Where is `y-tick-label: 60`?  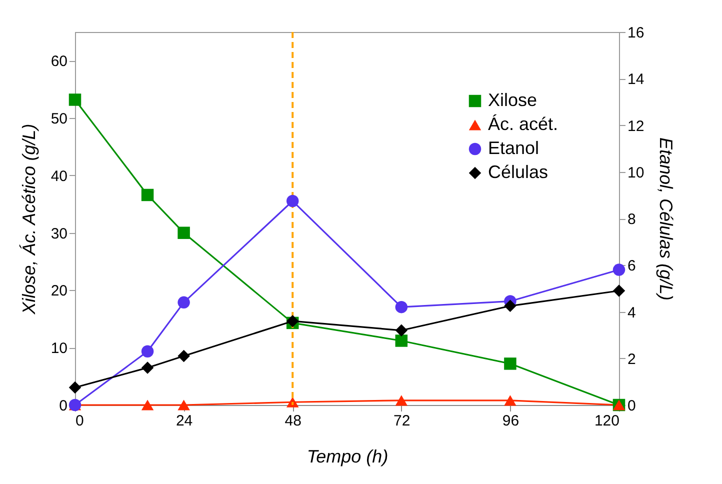 y-tick-label: 60 is located at coordinates (59, 61).